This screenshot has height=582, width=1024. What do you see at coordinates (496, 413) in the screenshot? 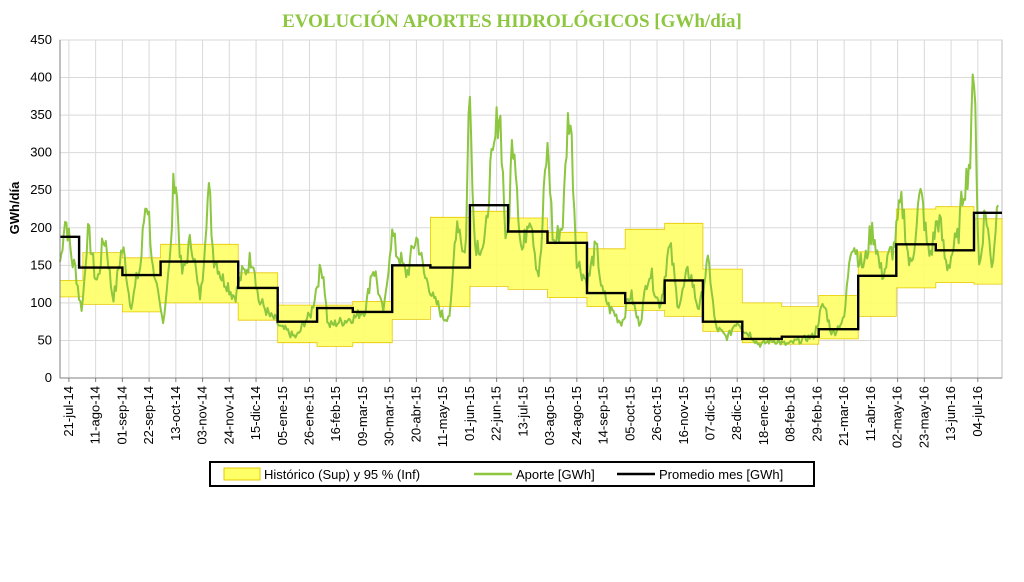
I see `x-tick-label: 22-jun-15` at bounding box center [496, 413].